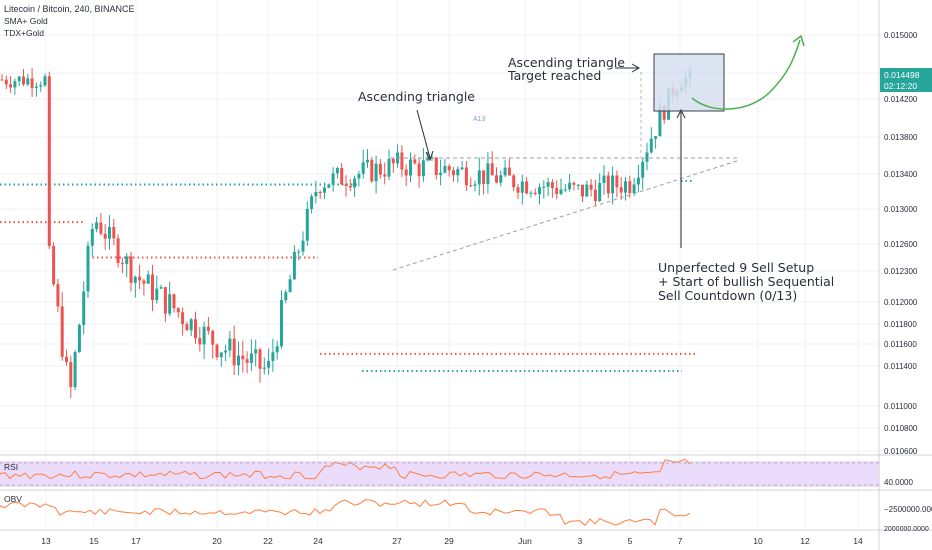 This screenshot has width=932, height=550. Describe the element at coordinates (345, 513) in the screenshot. I see `obv-line` at that location.